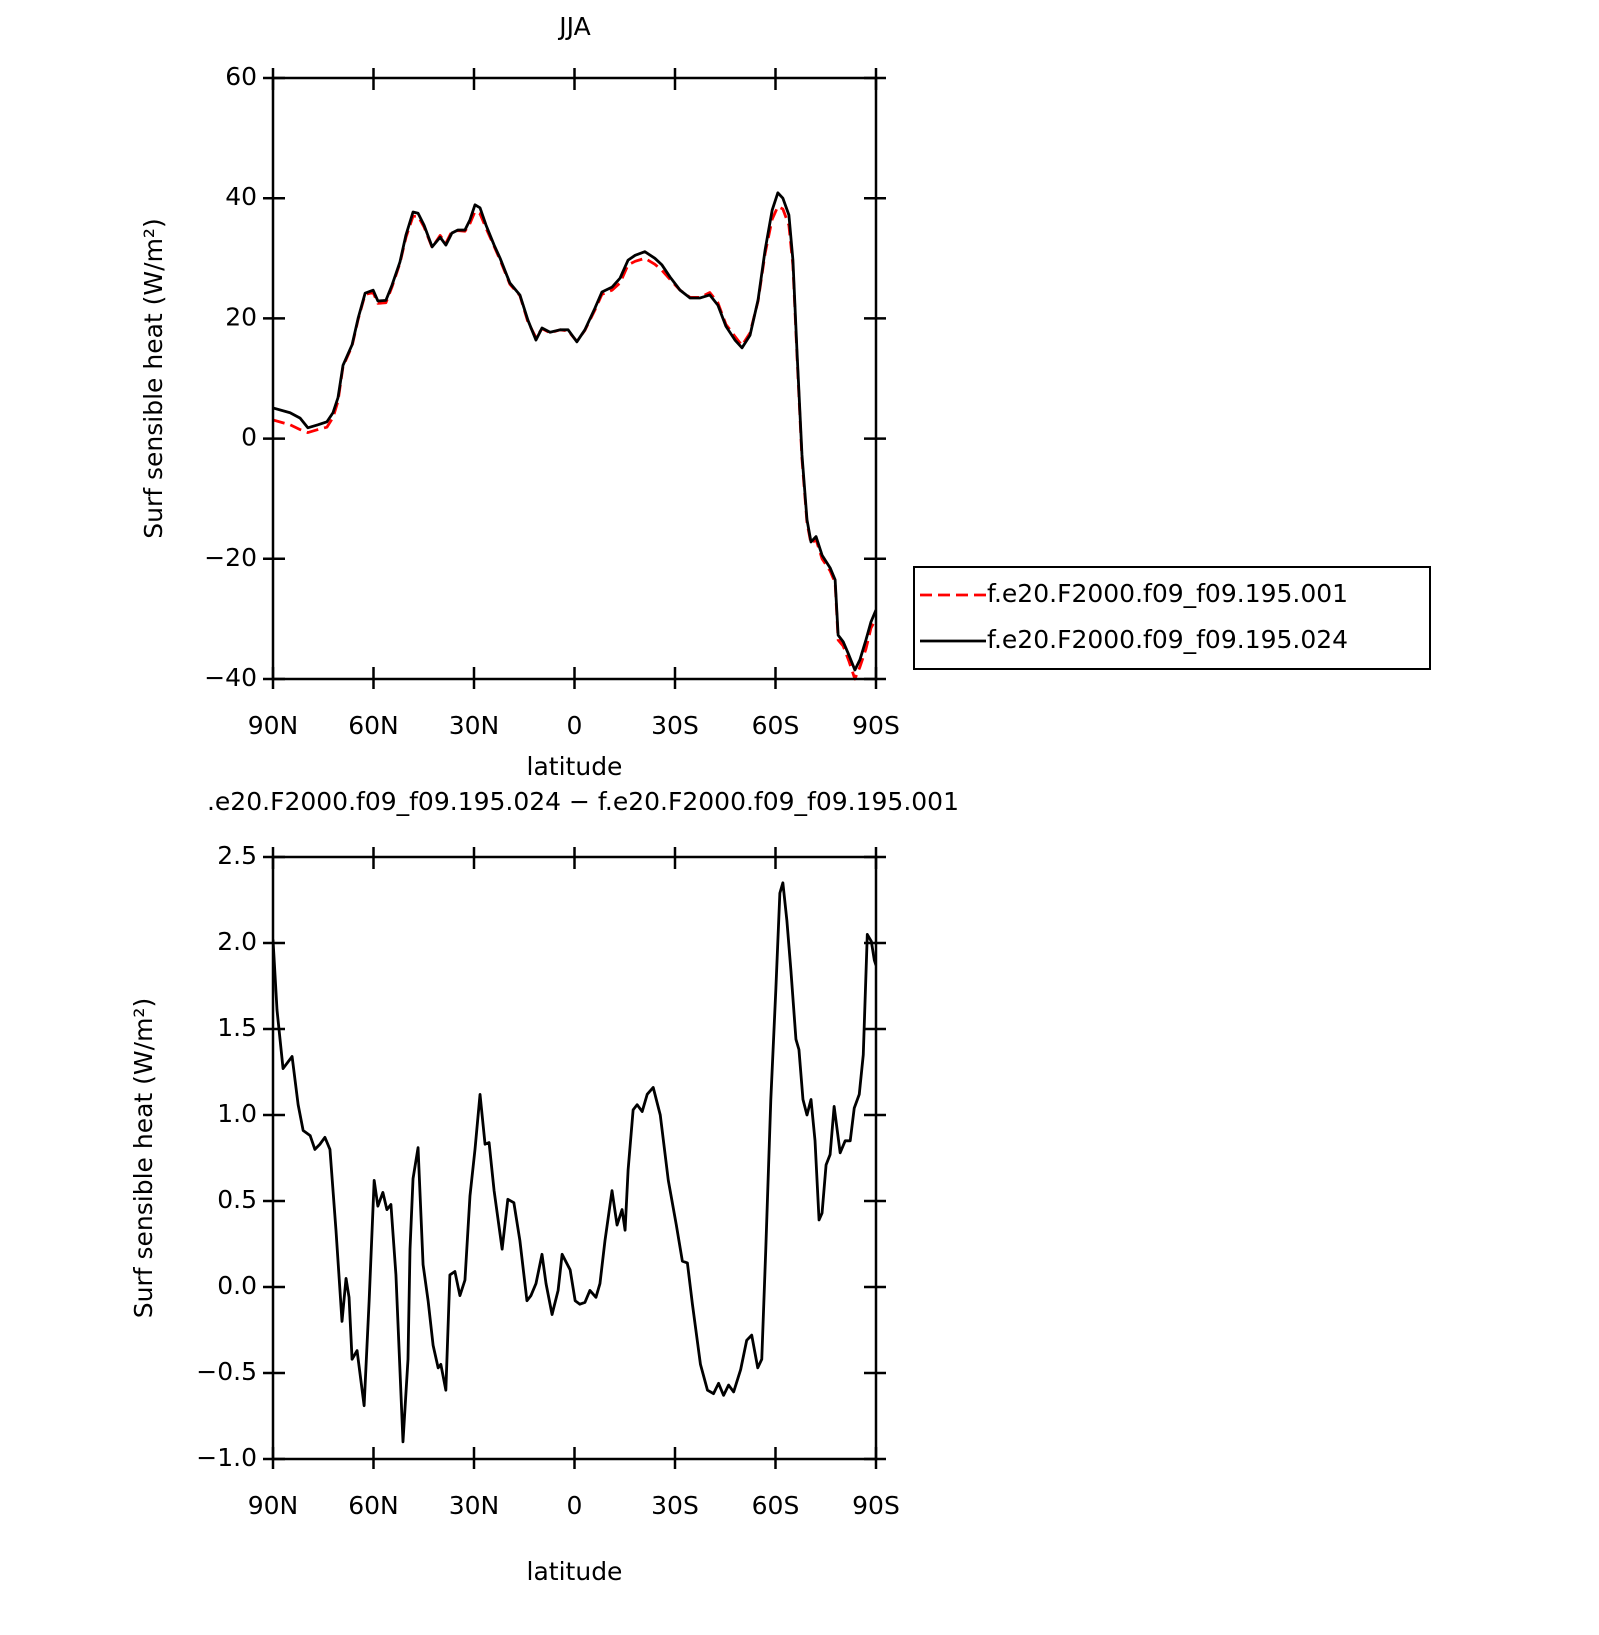 This screenshot has height=1635, width=1599. Describe the element at coordinates (241, 196) in the screenshot. I see `y-tick-label: 40` at that location.